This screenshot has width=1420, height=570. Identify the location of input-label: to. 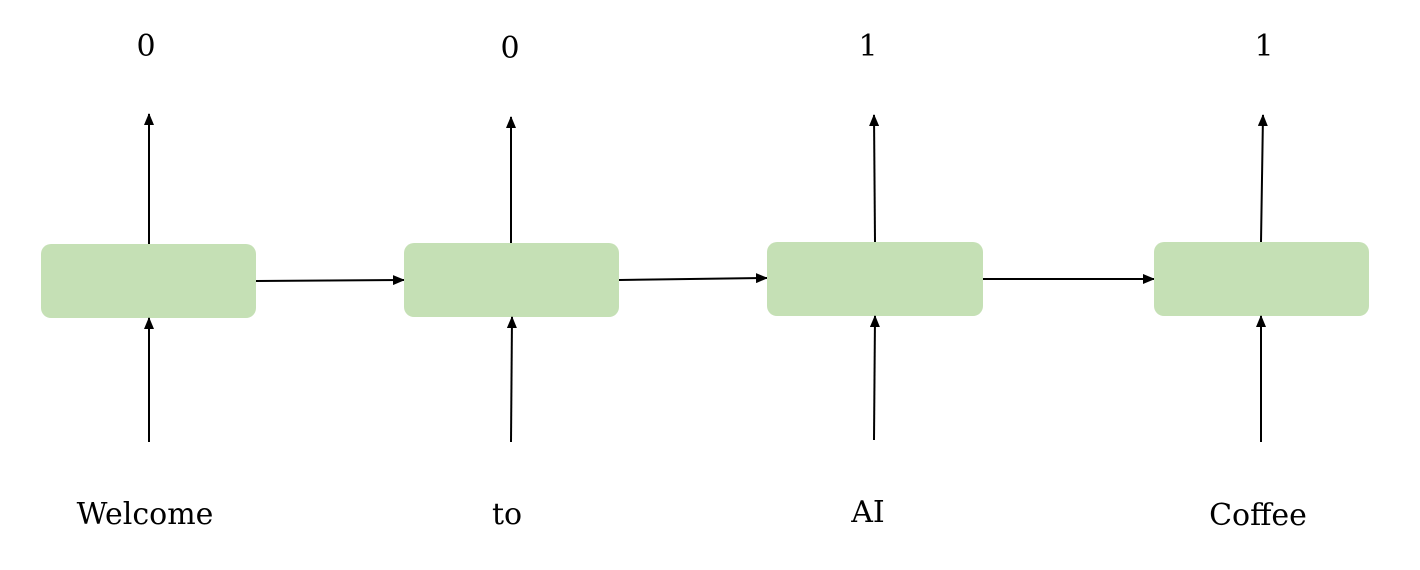
(507, 514).